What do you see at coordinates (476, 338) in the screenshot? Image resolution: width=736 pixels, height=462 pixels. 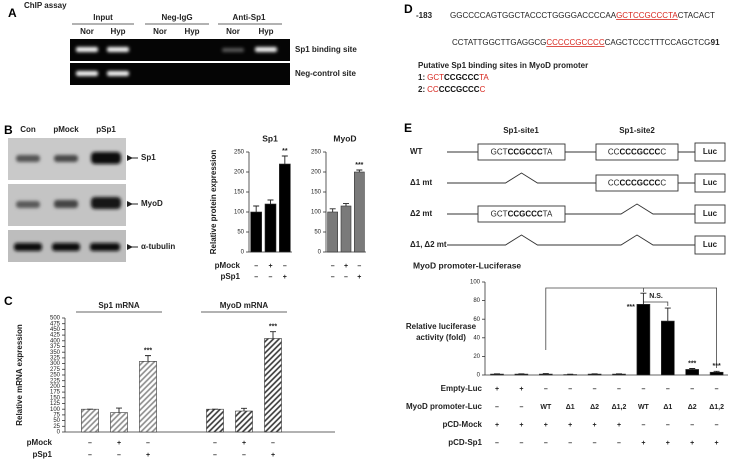 I see `y-tick-label: 40` at bounding box center [476, 338].